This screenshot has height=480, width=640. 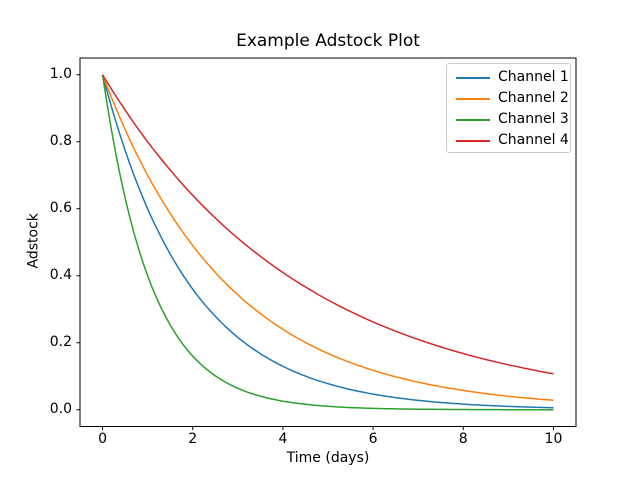 What do you see at coordinates (60, 409) in the screenshot?
I see `y-tick-label: 0.0` at bounding box center [60, 409].